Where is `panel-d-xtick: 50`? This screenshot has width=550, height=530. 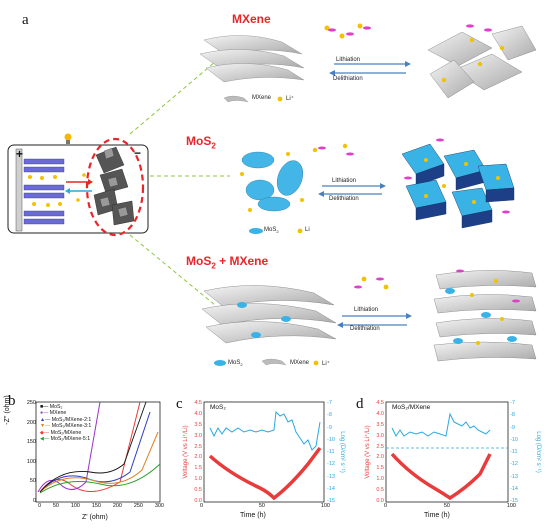 panel-d-xtick: 50 is located at coordinates (446, 506).